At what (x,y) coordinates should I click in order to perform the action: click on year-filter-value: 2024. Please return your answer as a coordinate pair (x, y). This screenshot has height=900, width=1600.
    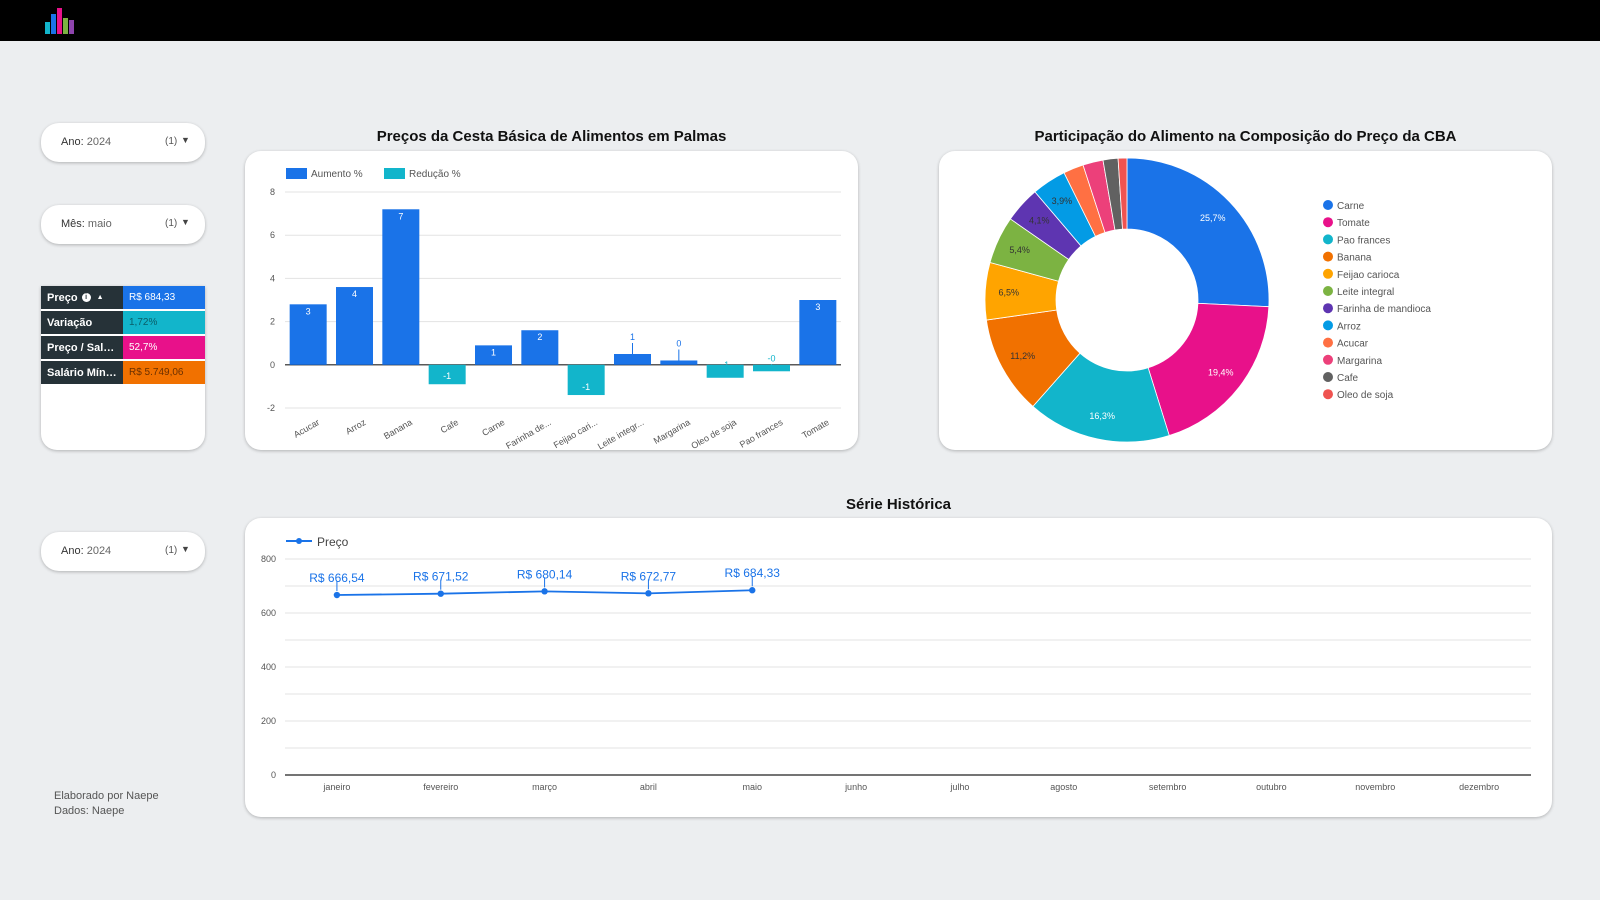
    Looking at the image, I should click on (99, 551).